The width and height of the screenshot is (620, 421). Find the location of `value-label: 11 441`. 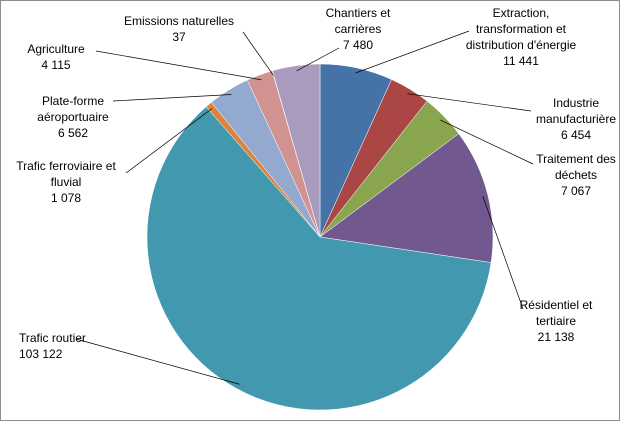

value-label: 11 441 is located at coordinates (521, 61).